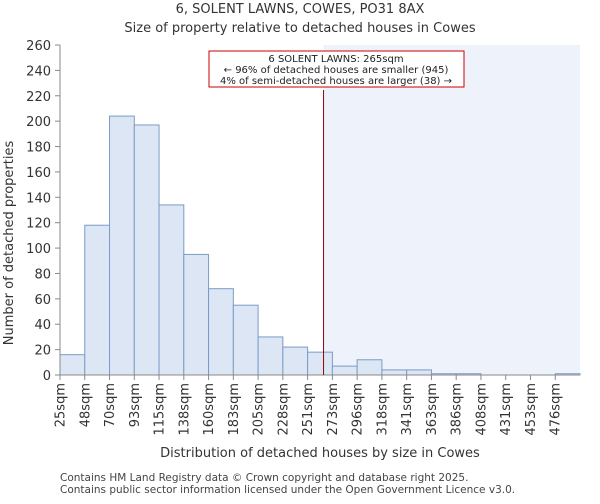 The height and width of the screenshot is (504, 600). What do you see at coordinates (221, 332) in the screenshot?
I see `bar-160sqm` at bounding box center [221, 332].